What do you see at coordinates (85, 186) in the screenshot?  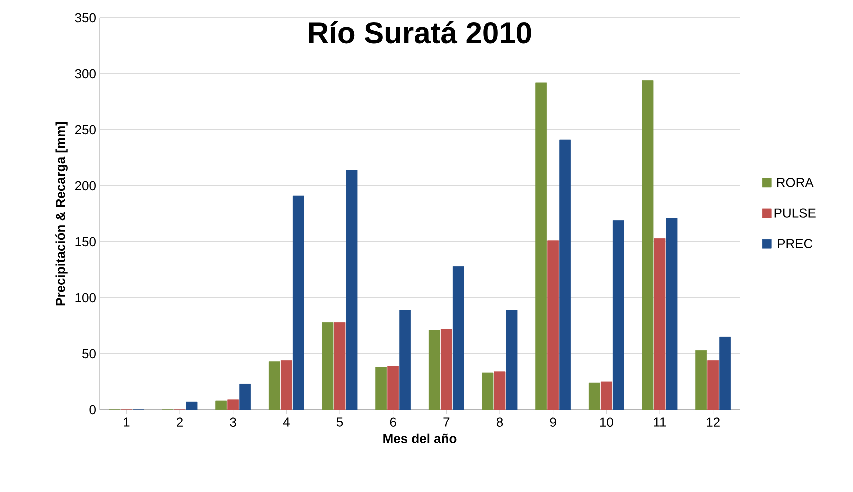 I see `y-tick-label: 200` at bounding box center [85, 186].